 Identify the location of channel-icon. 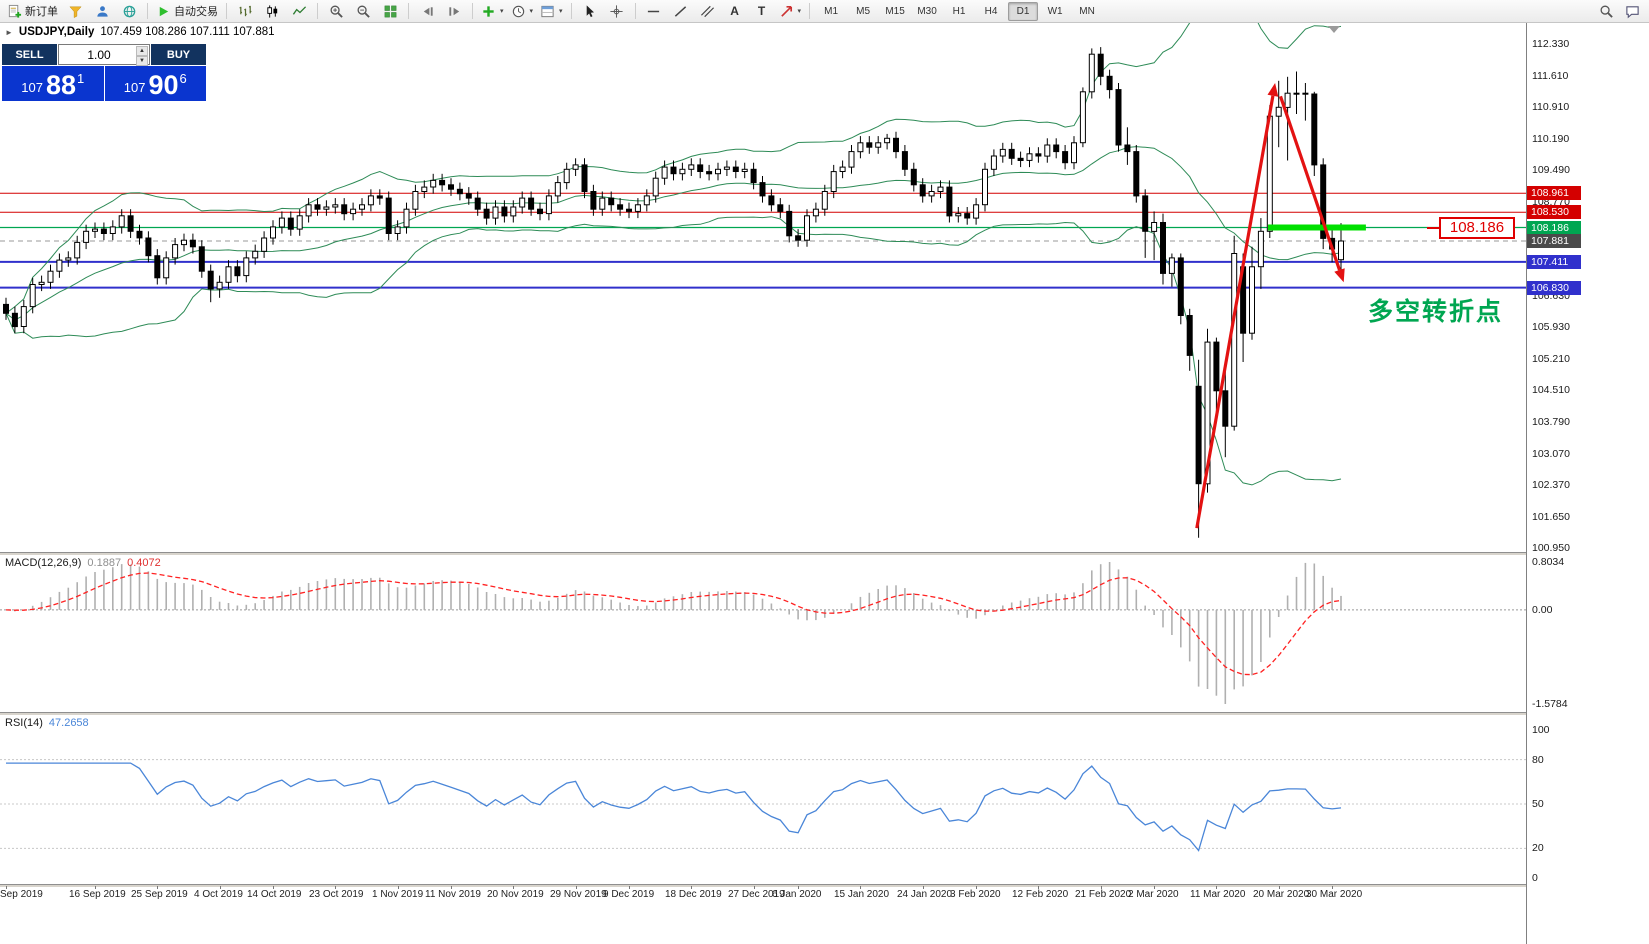
(708, 11).